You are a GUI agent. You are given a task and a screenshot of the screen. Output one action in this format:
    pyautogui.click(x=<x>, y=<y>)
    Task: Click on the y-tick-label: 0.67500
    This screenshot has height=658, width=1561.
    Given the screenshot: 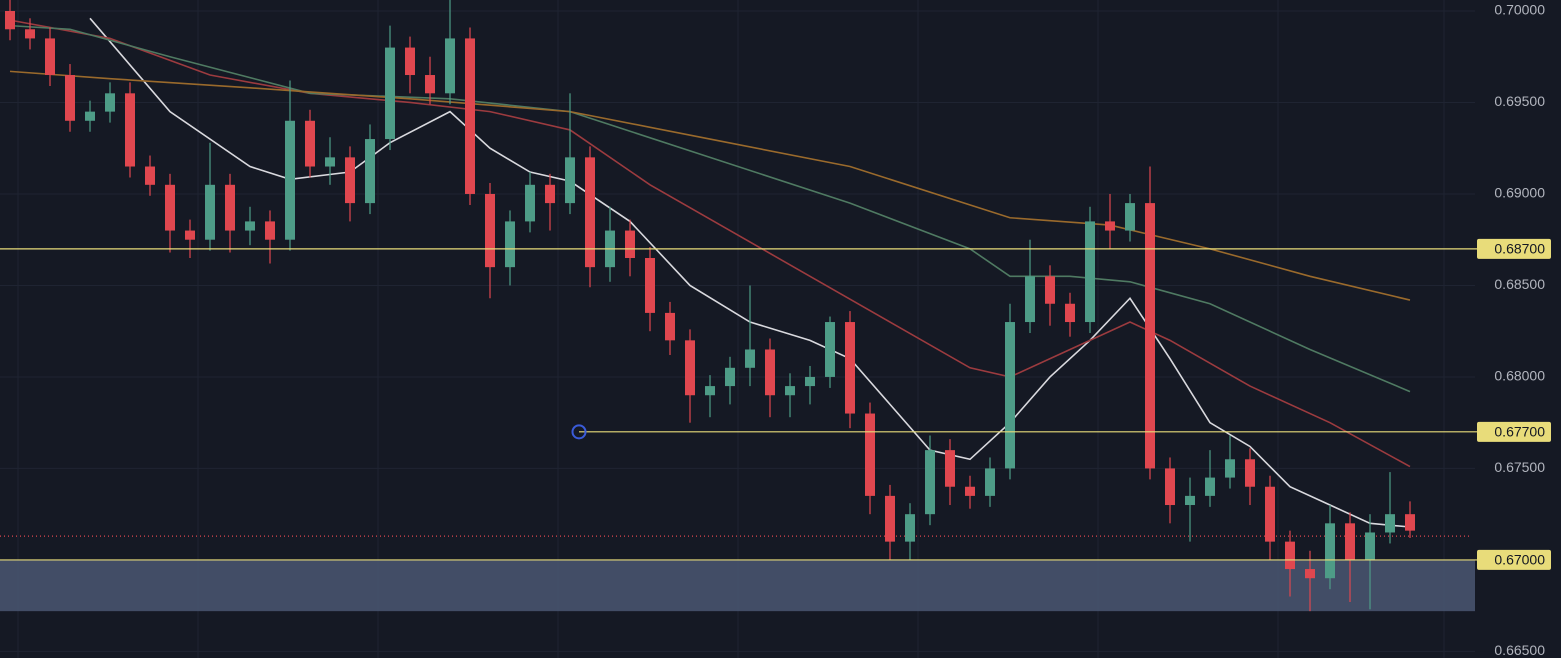 What is the action you would take?
    pyautogui.click(x=1519, y=467)
    